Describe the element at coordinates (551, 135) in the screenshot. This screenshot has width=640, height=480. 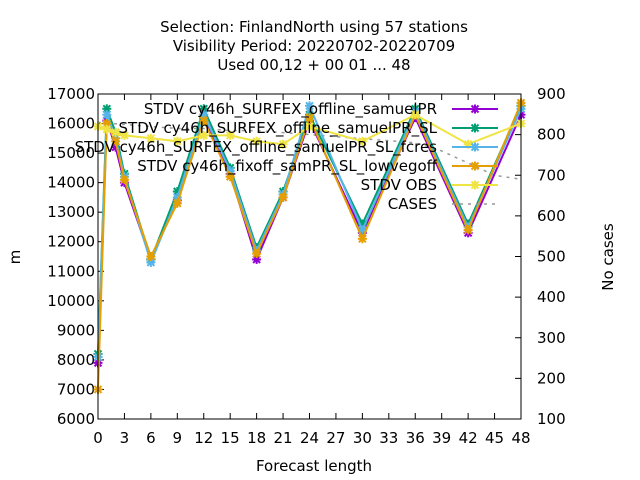
I see `y2-tick-label: 800` at that location.